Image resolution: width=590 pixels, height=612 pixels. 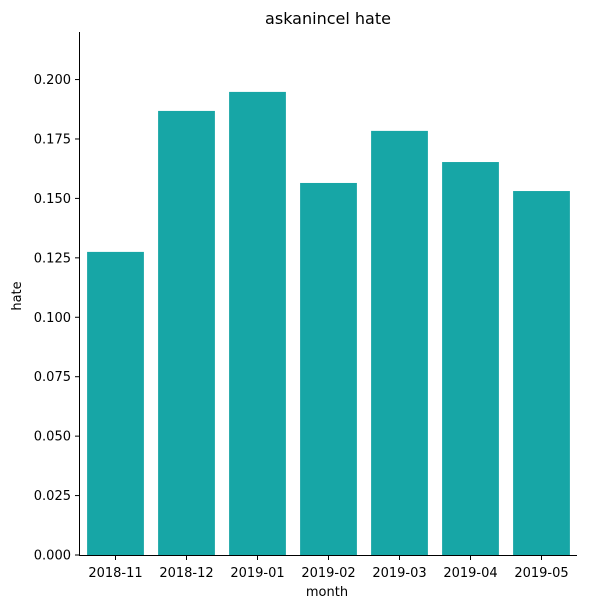 I want to click on y-tick-label: 0.050, so click(x=52, y=437).